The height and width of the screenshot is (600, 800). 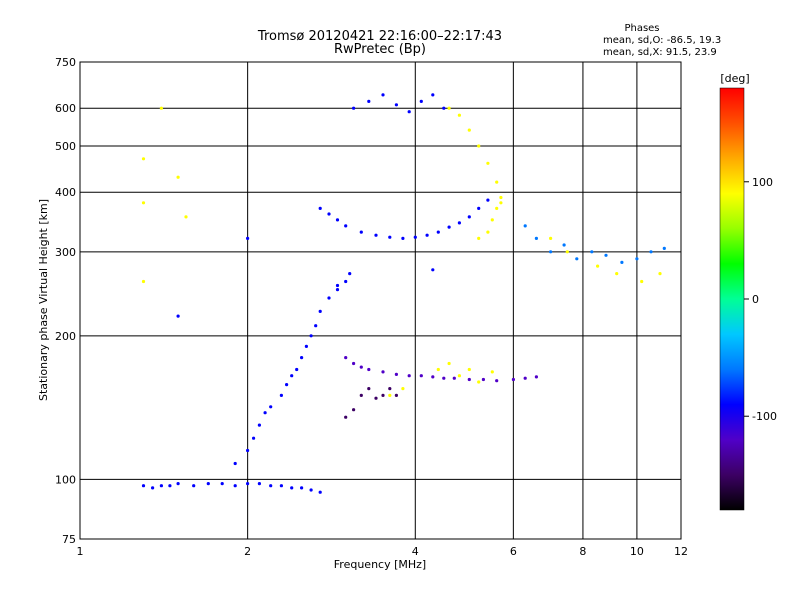 What do you see at coordinates (65, 62) in the screenshot?
I see `y-tick-label: 750` at bounding box center [65, 62].